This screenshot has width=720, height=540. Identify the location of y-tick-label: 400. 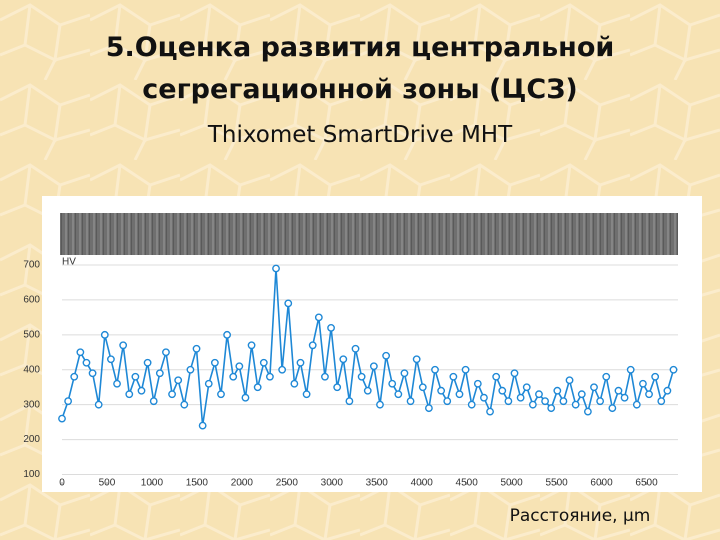
(31, 369).